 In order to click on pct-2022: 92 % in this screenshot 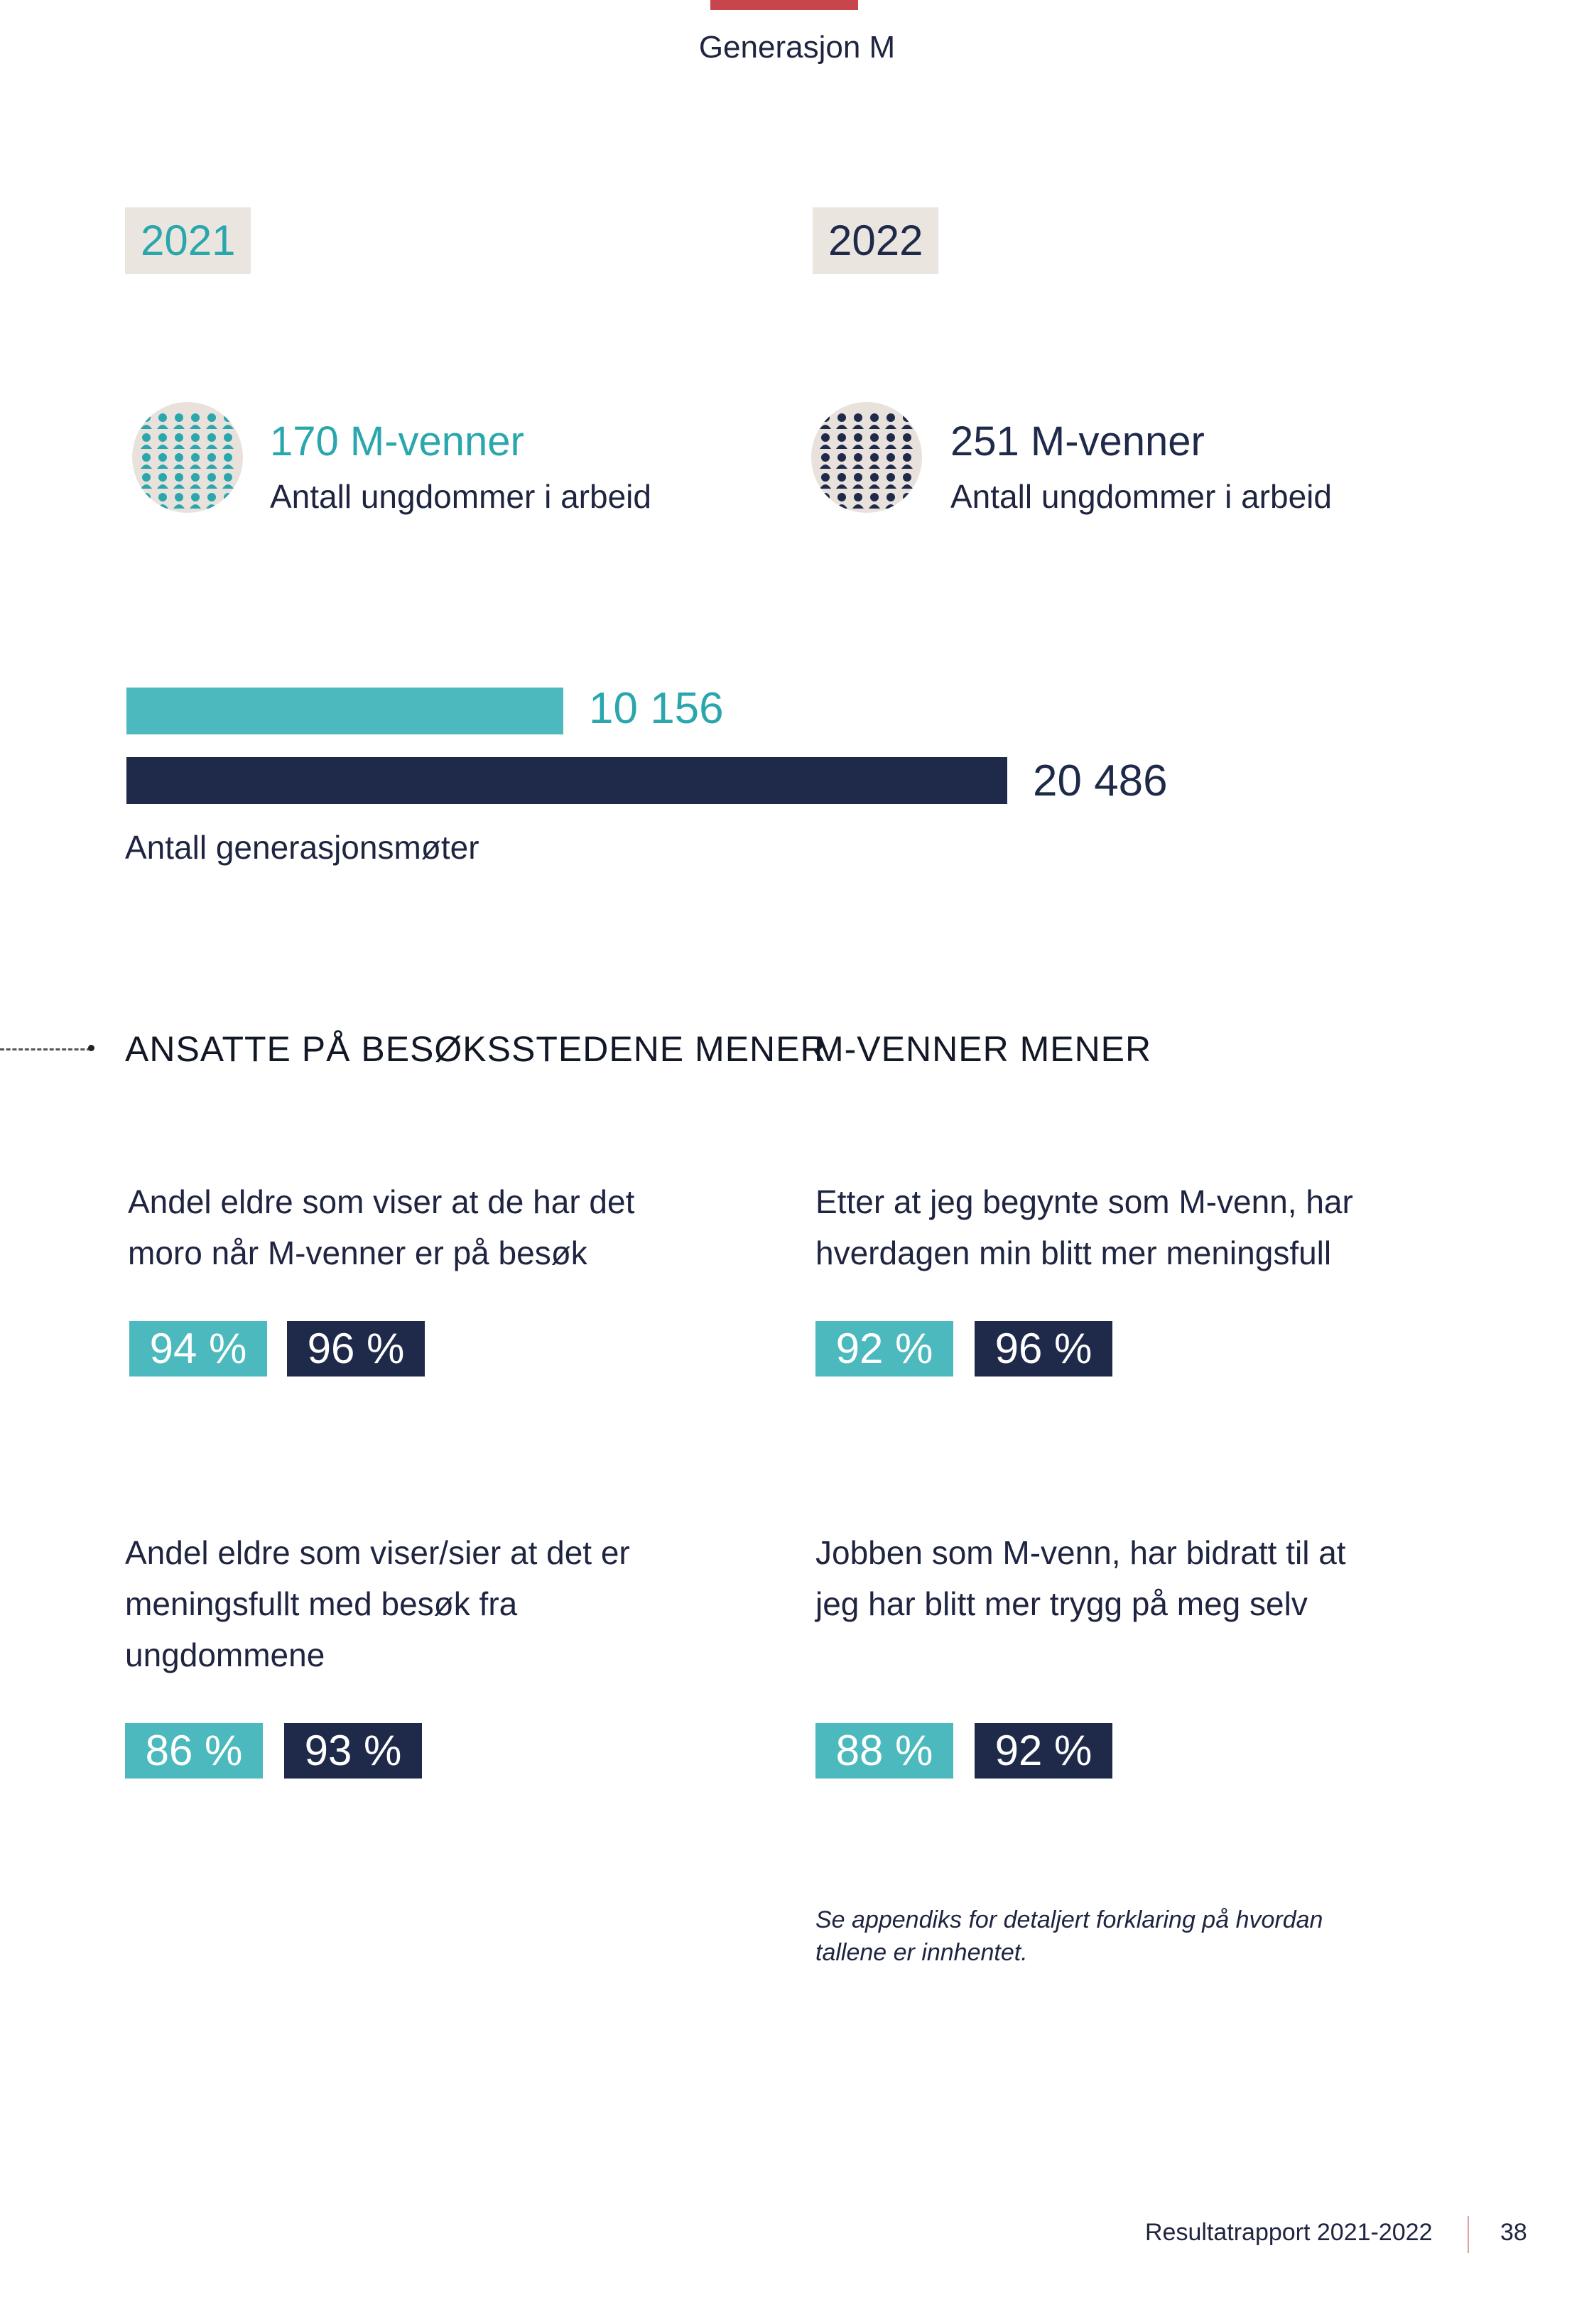, I will do `click(1043, 1751)`.